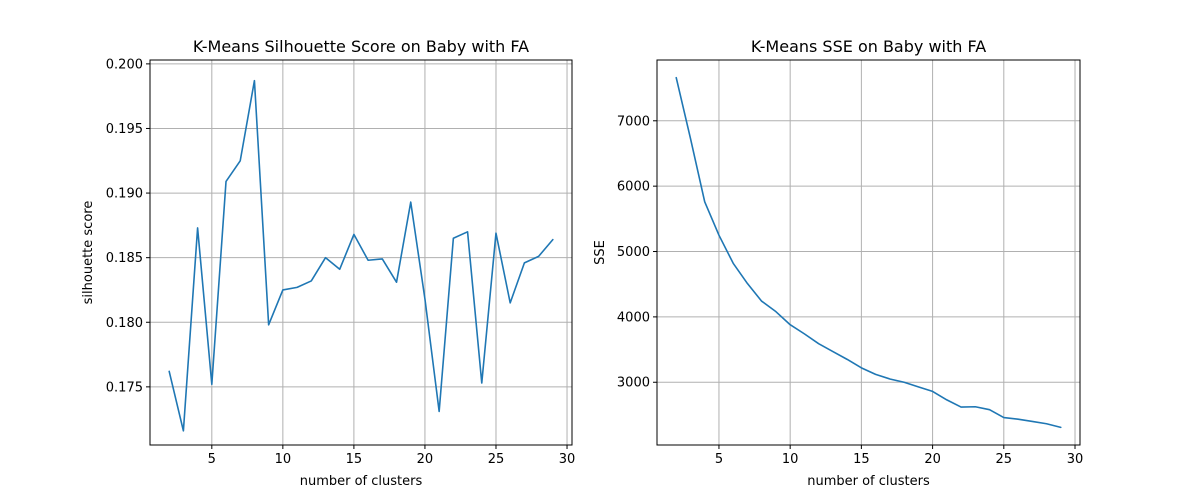 This screenshot has width=1200, height=500. What do you see at coordinates (633, 252) in the screenshot?
I see `y-tick-label: 5000` at bounding box center [633, 252].